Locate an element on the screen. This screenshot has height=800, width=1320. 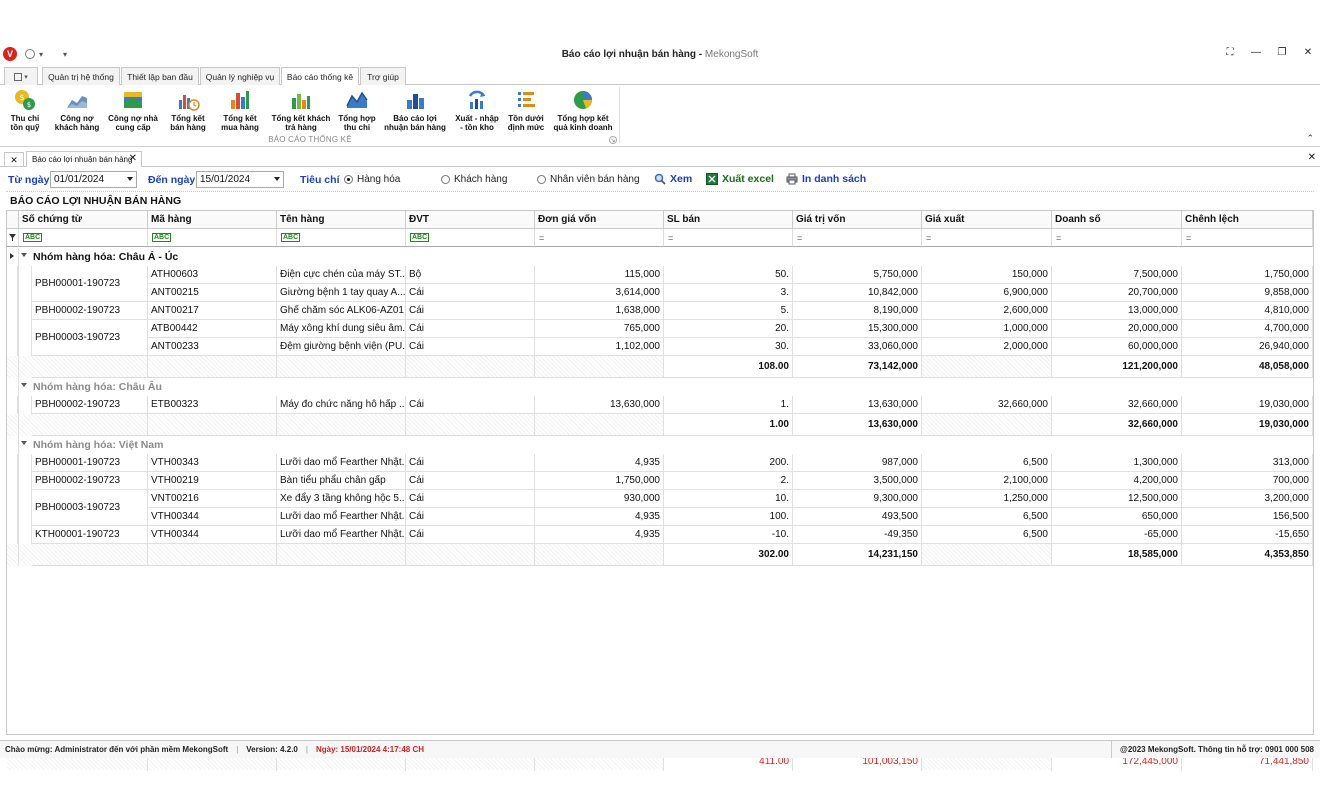
ton-duoi-dinh-muc-button: Tồn dưới định mức is located at coordinates (526, 110).